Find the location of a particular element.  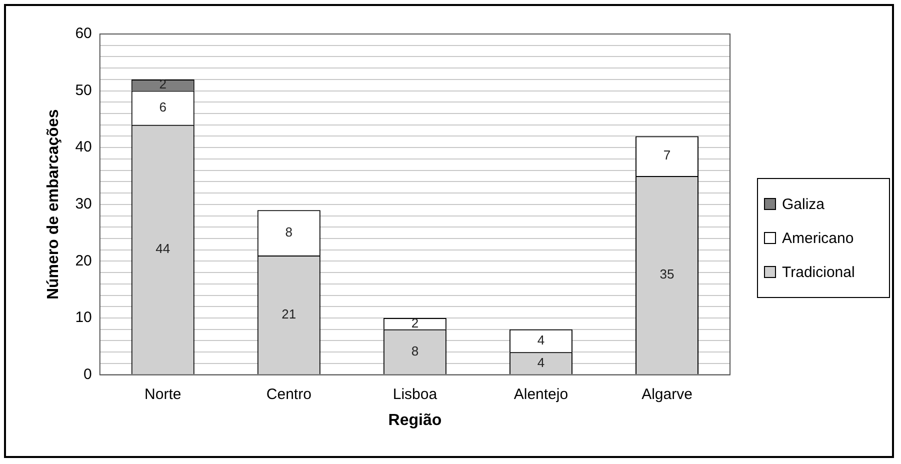

data-label: 7 is located at coordinates (667, 155).